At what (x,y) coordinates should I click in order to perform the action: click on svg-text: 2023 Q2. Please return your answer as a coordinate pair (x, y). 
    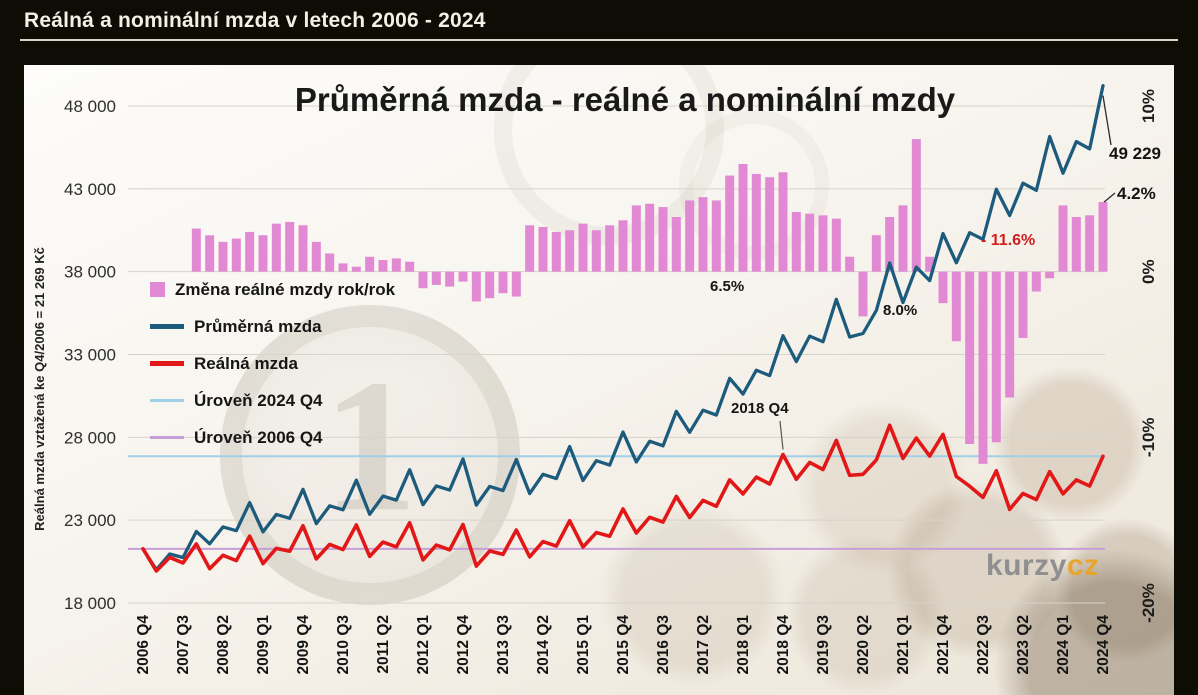
    Looking at the image, I should click on (1023, 644).